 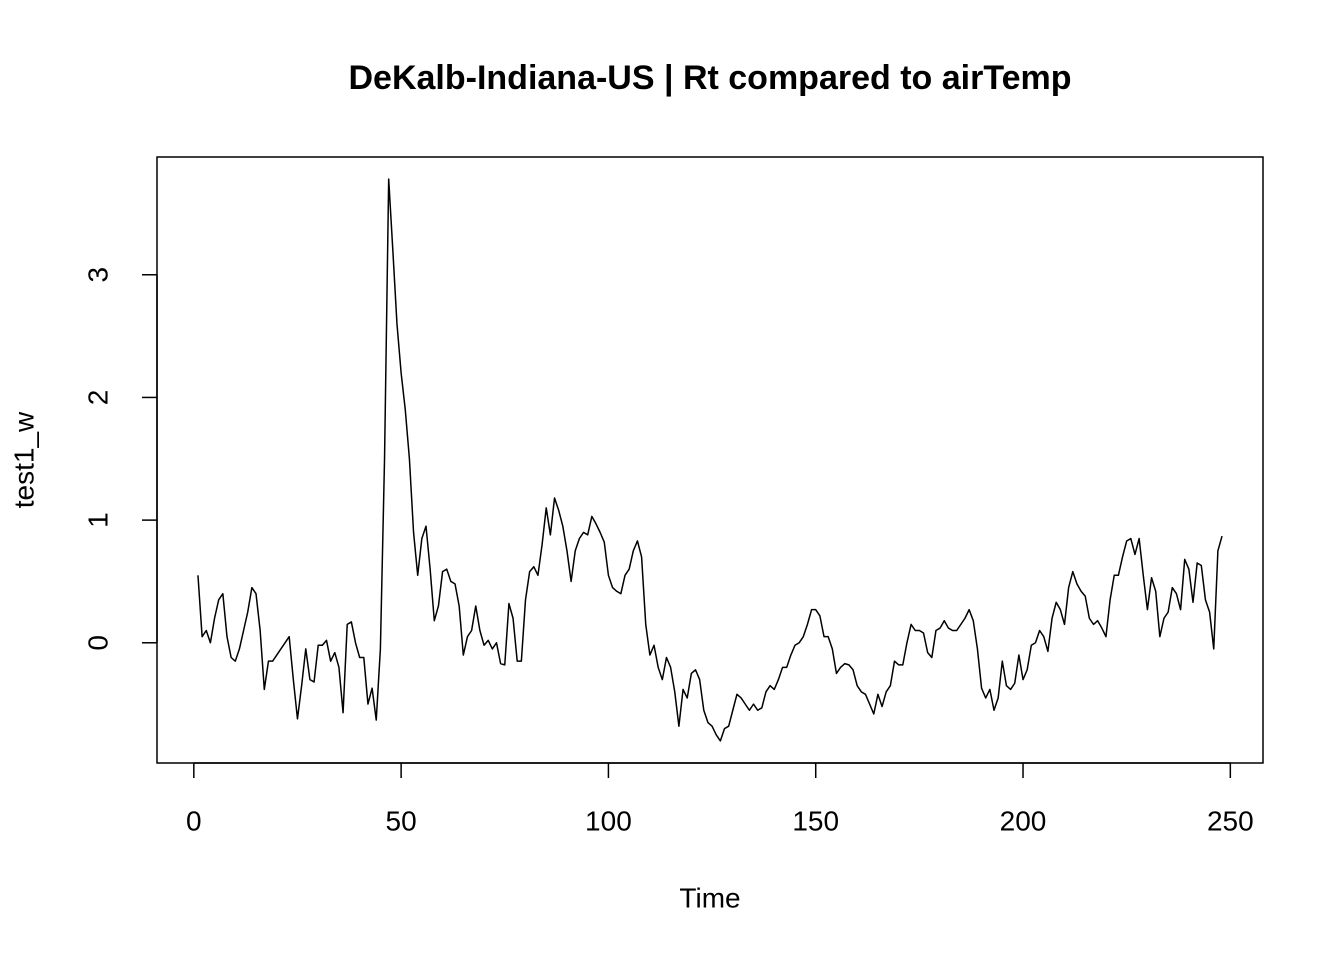 I want to click on x-tick-label: 50, so click(x=401, y=820).